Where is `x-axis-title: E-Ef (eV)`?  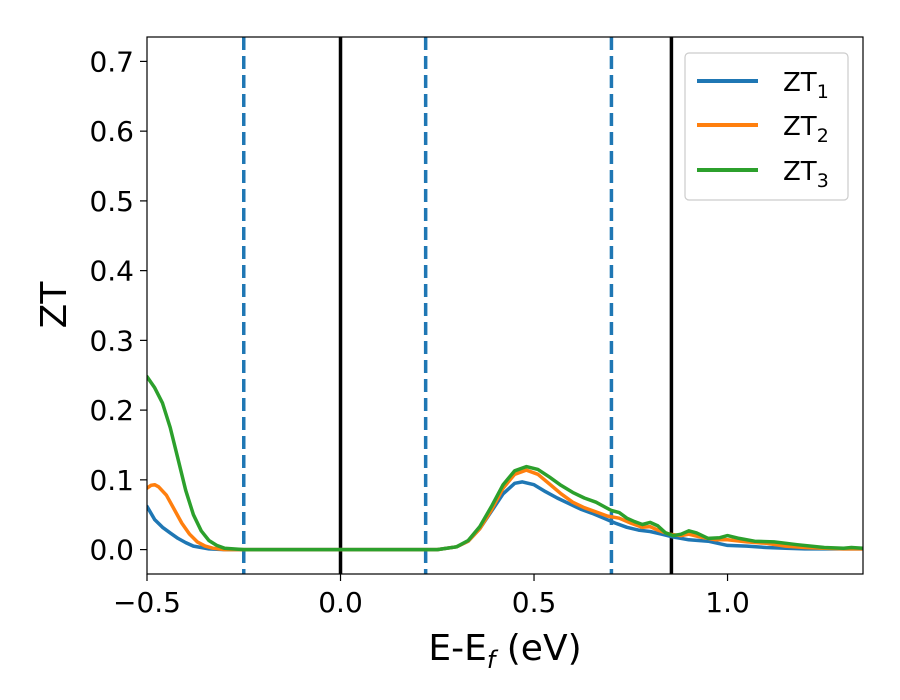 x-axis-title: E-Ef (eV) is located at coordinates (504, 651).